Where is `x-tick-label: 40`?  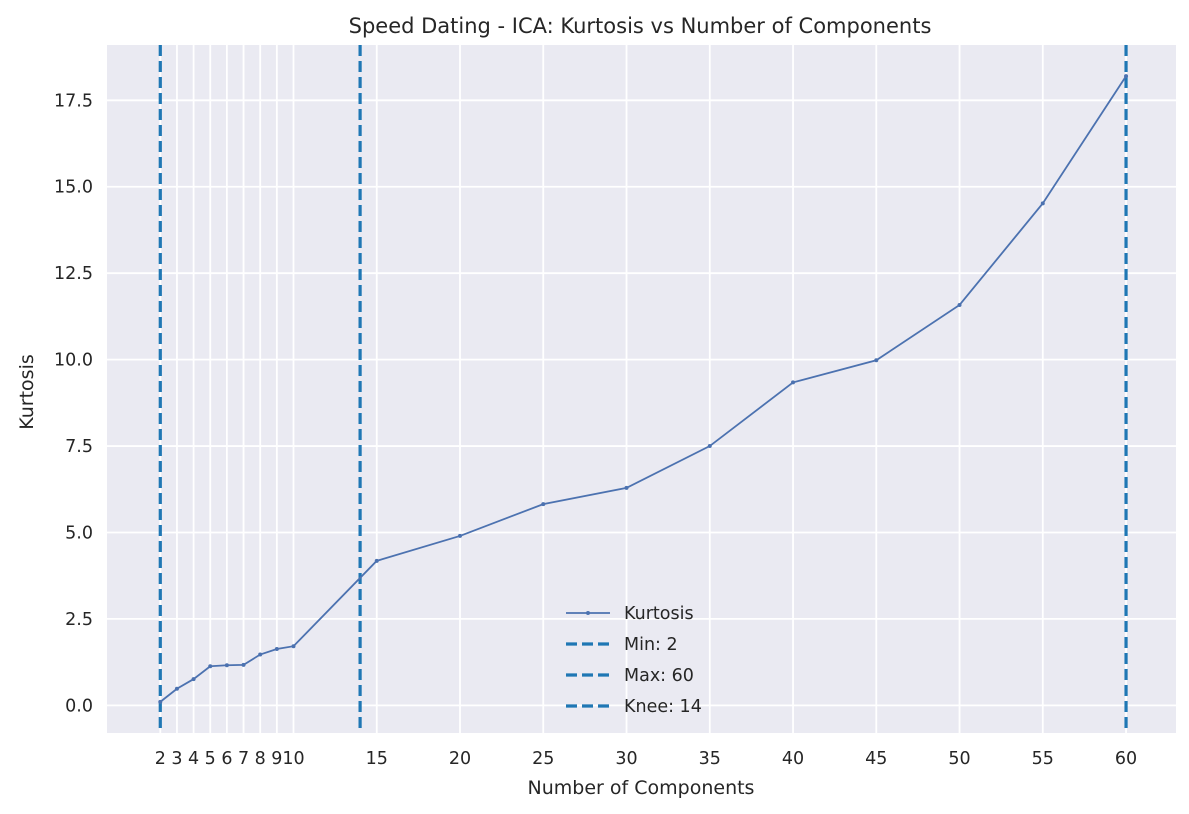 x-tick-label: 40 is located at coordinates (793, 759).